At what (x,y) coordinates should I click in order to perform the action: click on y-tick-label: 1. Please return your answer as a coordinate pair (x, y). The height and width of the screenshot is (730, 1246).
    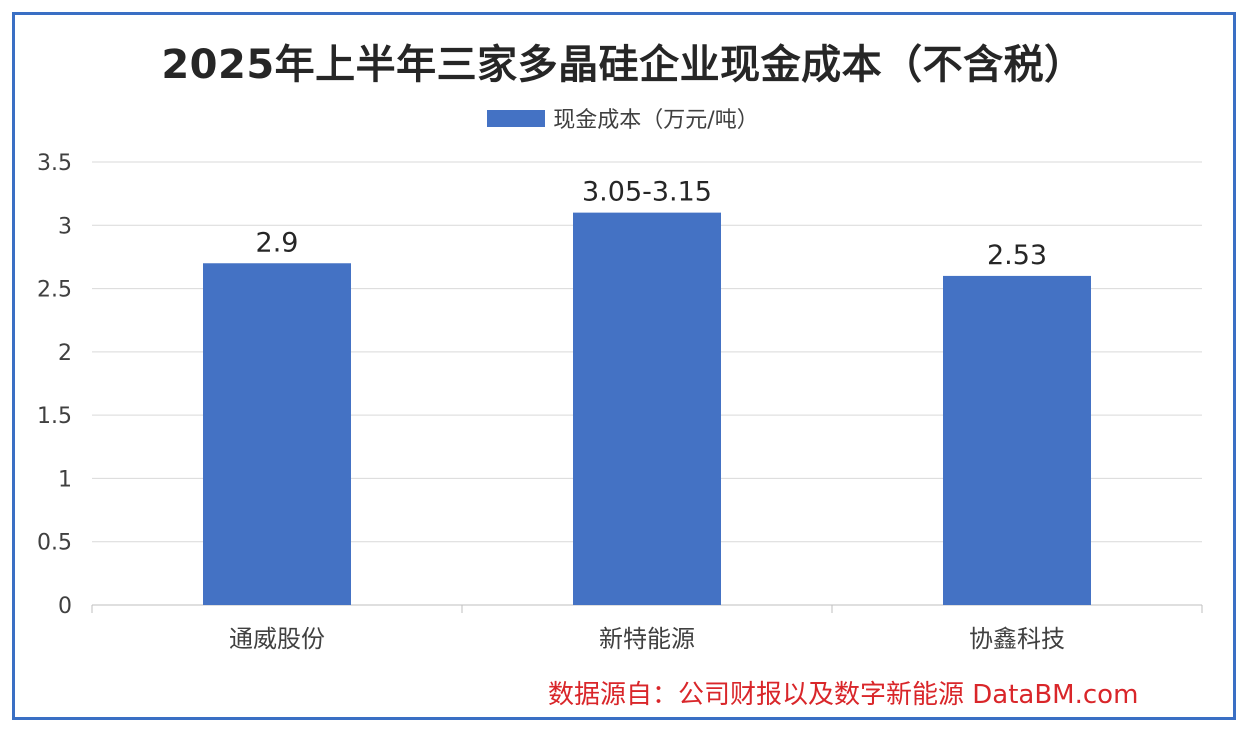
    Looking at the image, I should click on (65, 479).